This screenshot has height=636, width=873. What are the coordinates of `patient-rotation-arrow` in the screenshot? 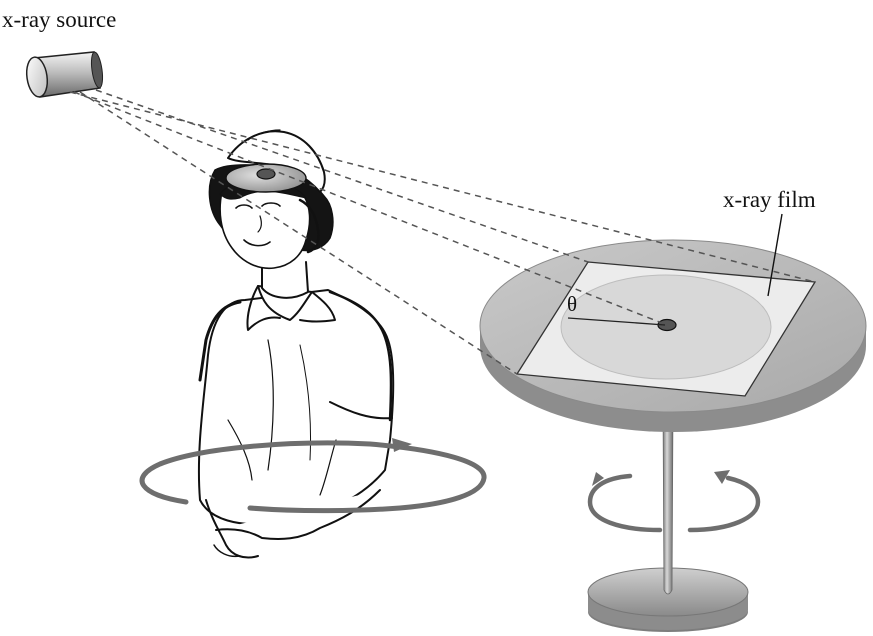 It's located at (313, 476).